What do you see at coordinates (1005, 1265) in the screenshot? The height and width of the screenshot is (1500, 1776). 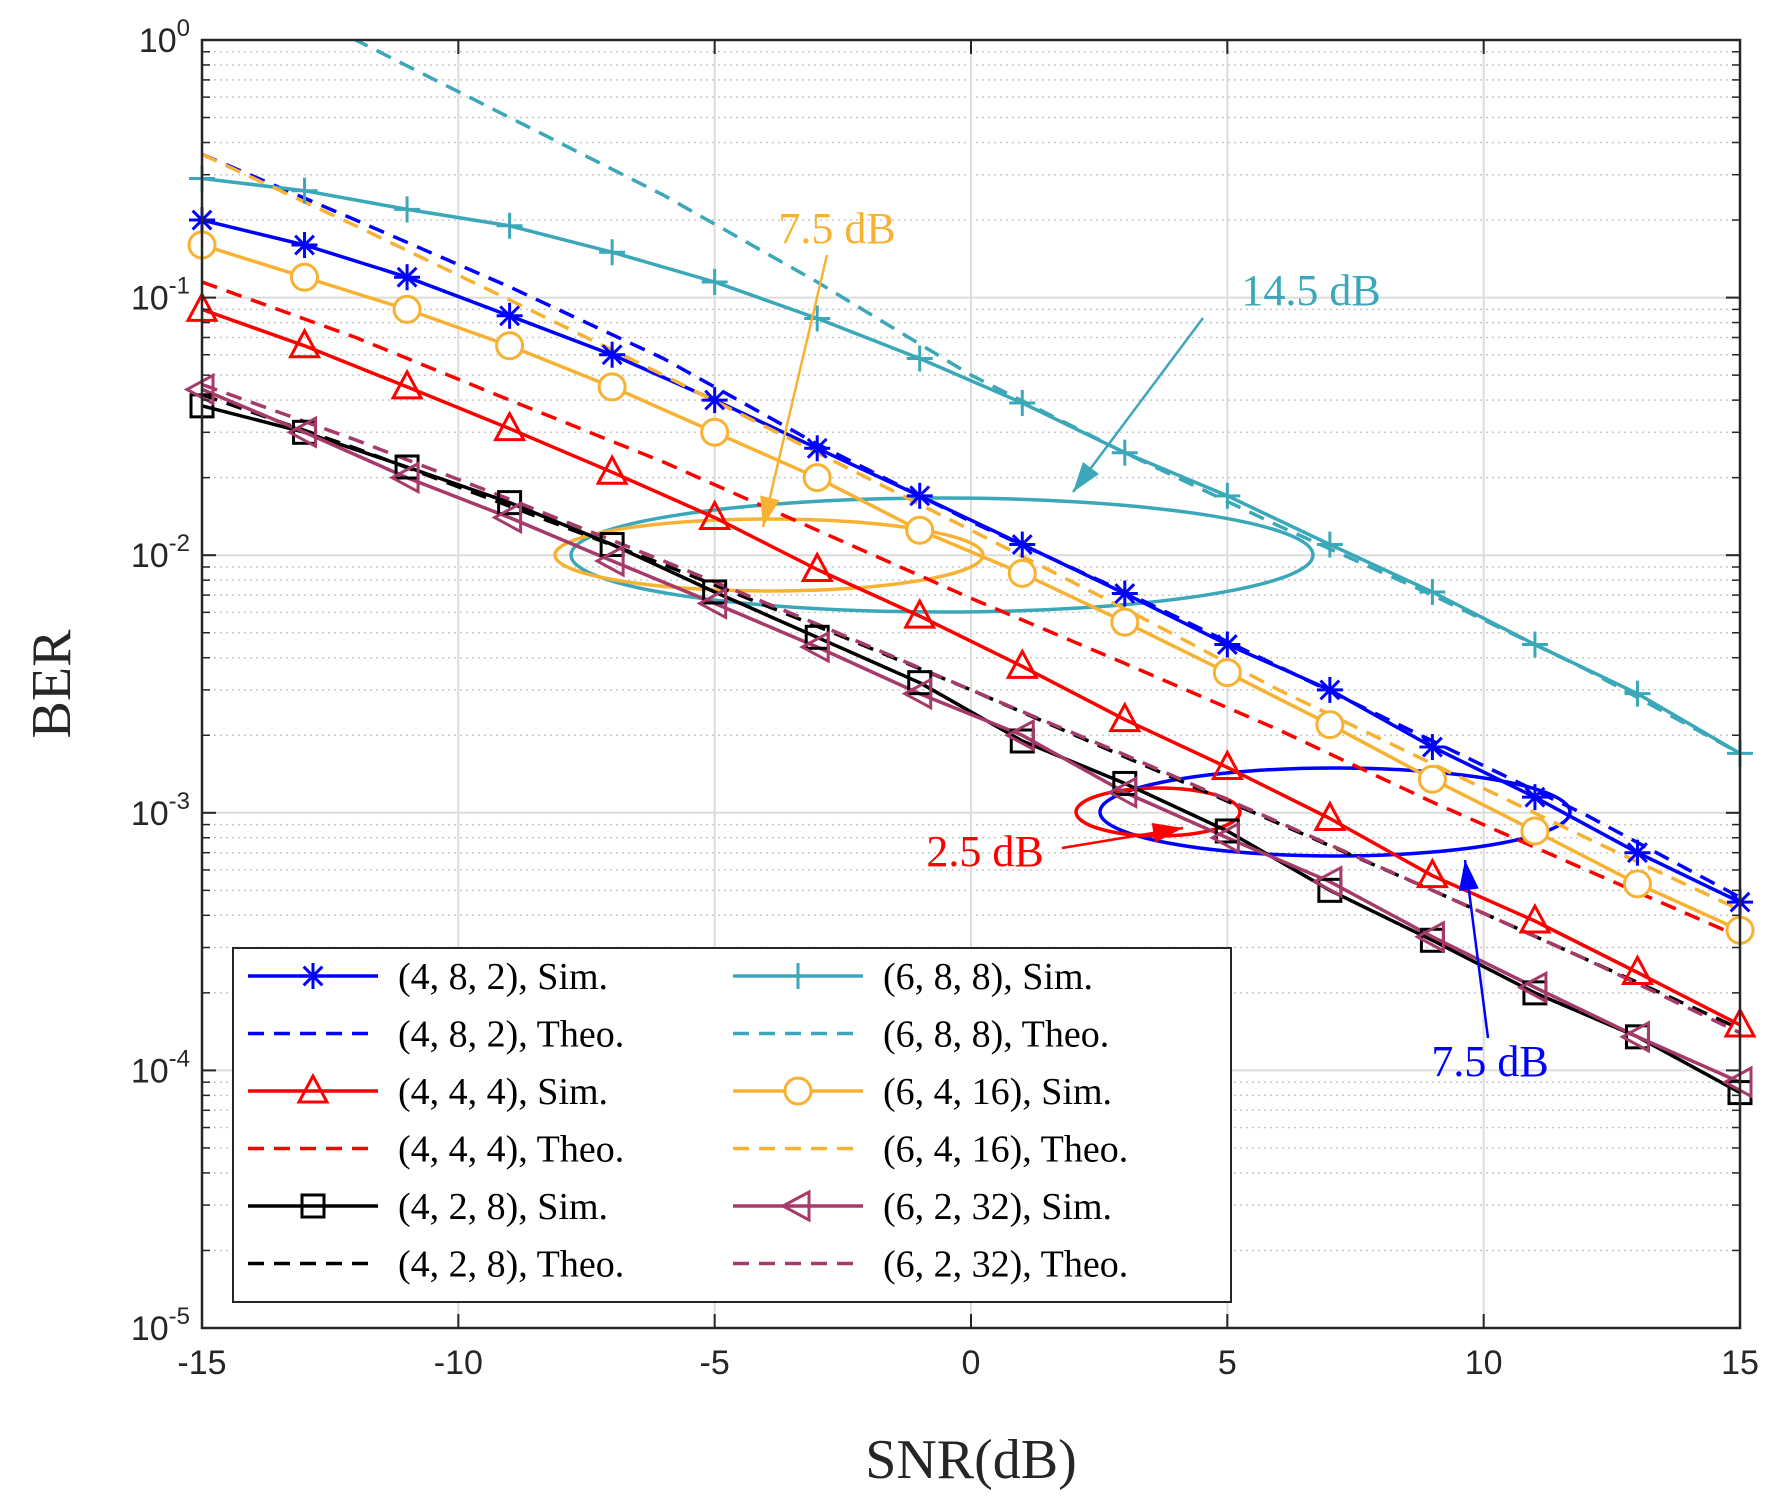 I see `legend-label: (6, 2, 32), Theo.` at bounding box center [1005, 1265].